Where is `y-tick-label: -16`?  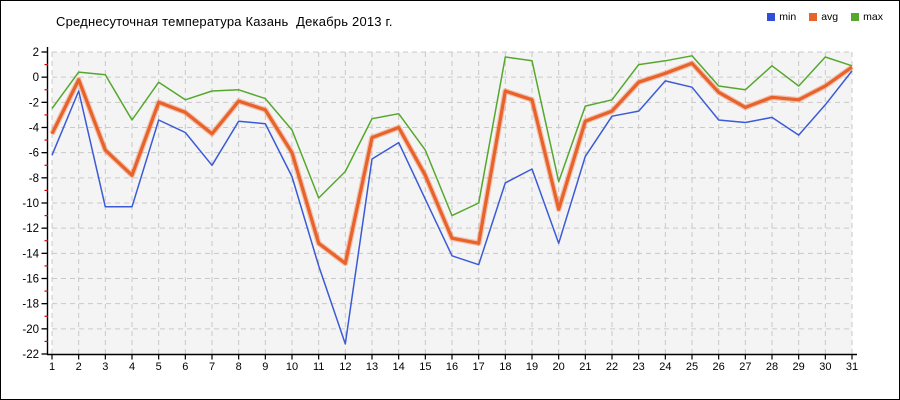 y-tick-label: -16 is located at coordinates (30, 280).